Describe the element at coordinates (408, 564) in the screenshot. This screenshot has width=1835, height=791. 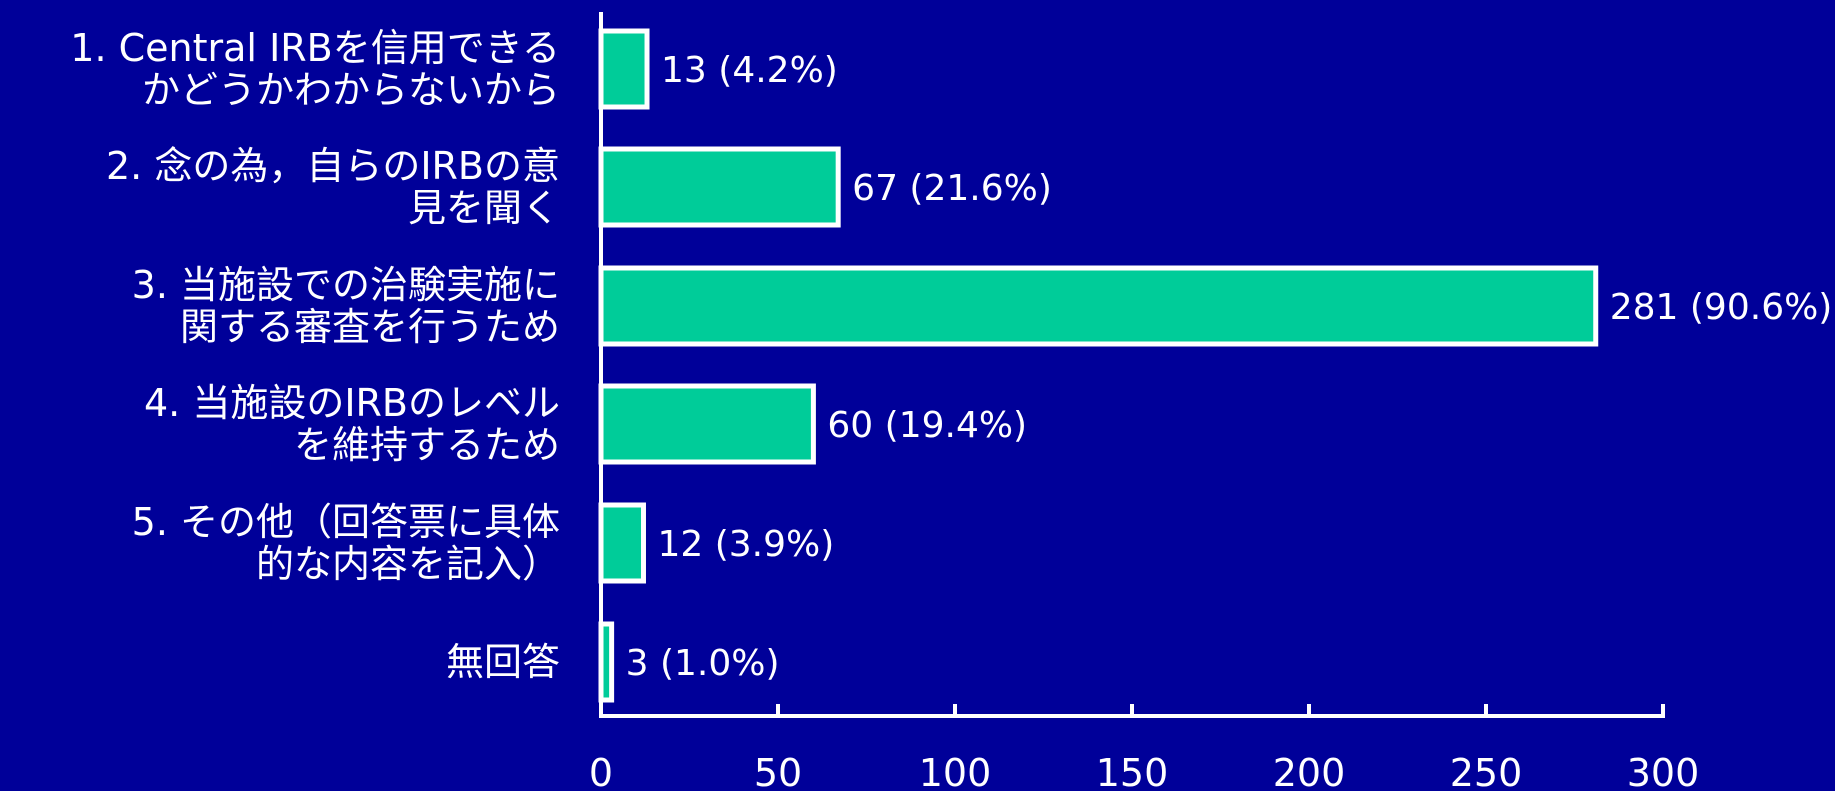
I see `category-label: 的な内容を記入）` at that location.